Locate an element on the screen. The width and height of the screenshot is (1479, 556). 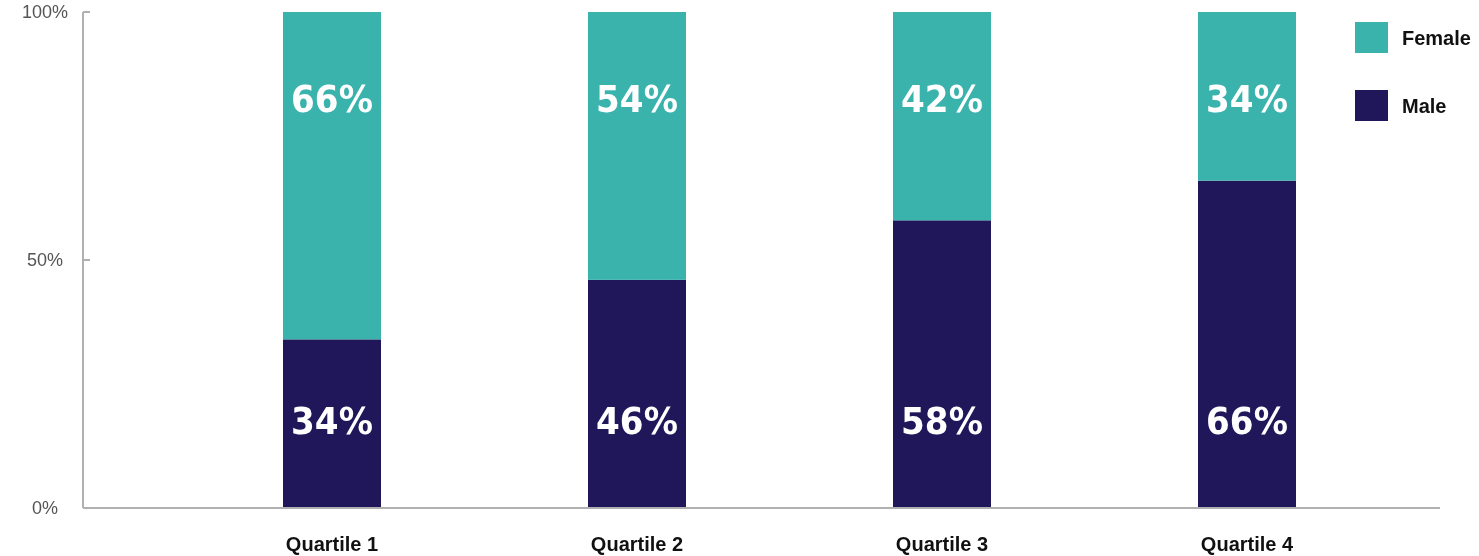
y-tick-label: 100% is located at coordinates (45, 12).